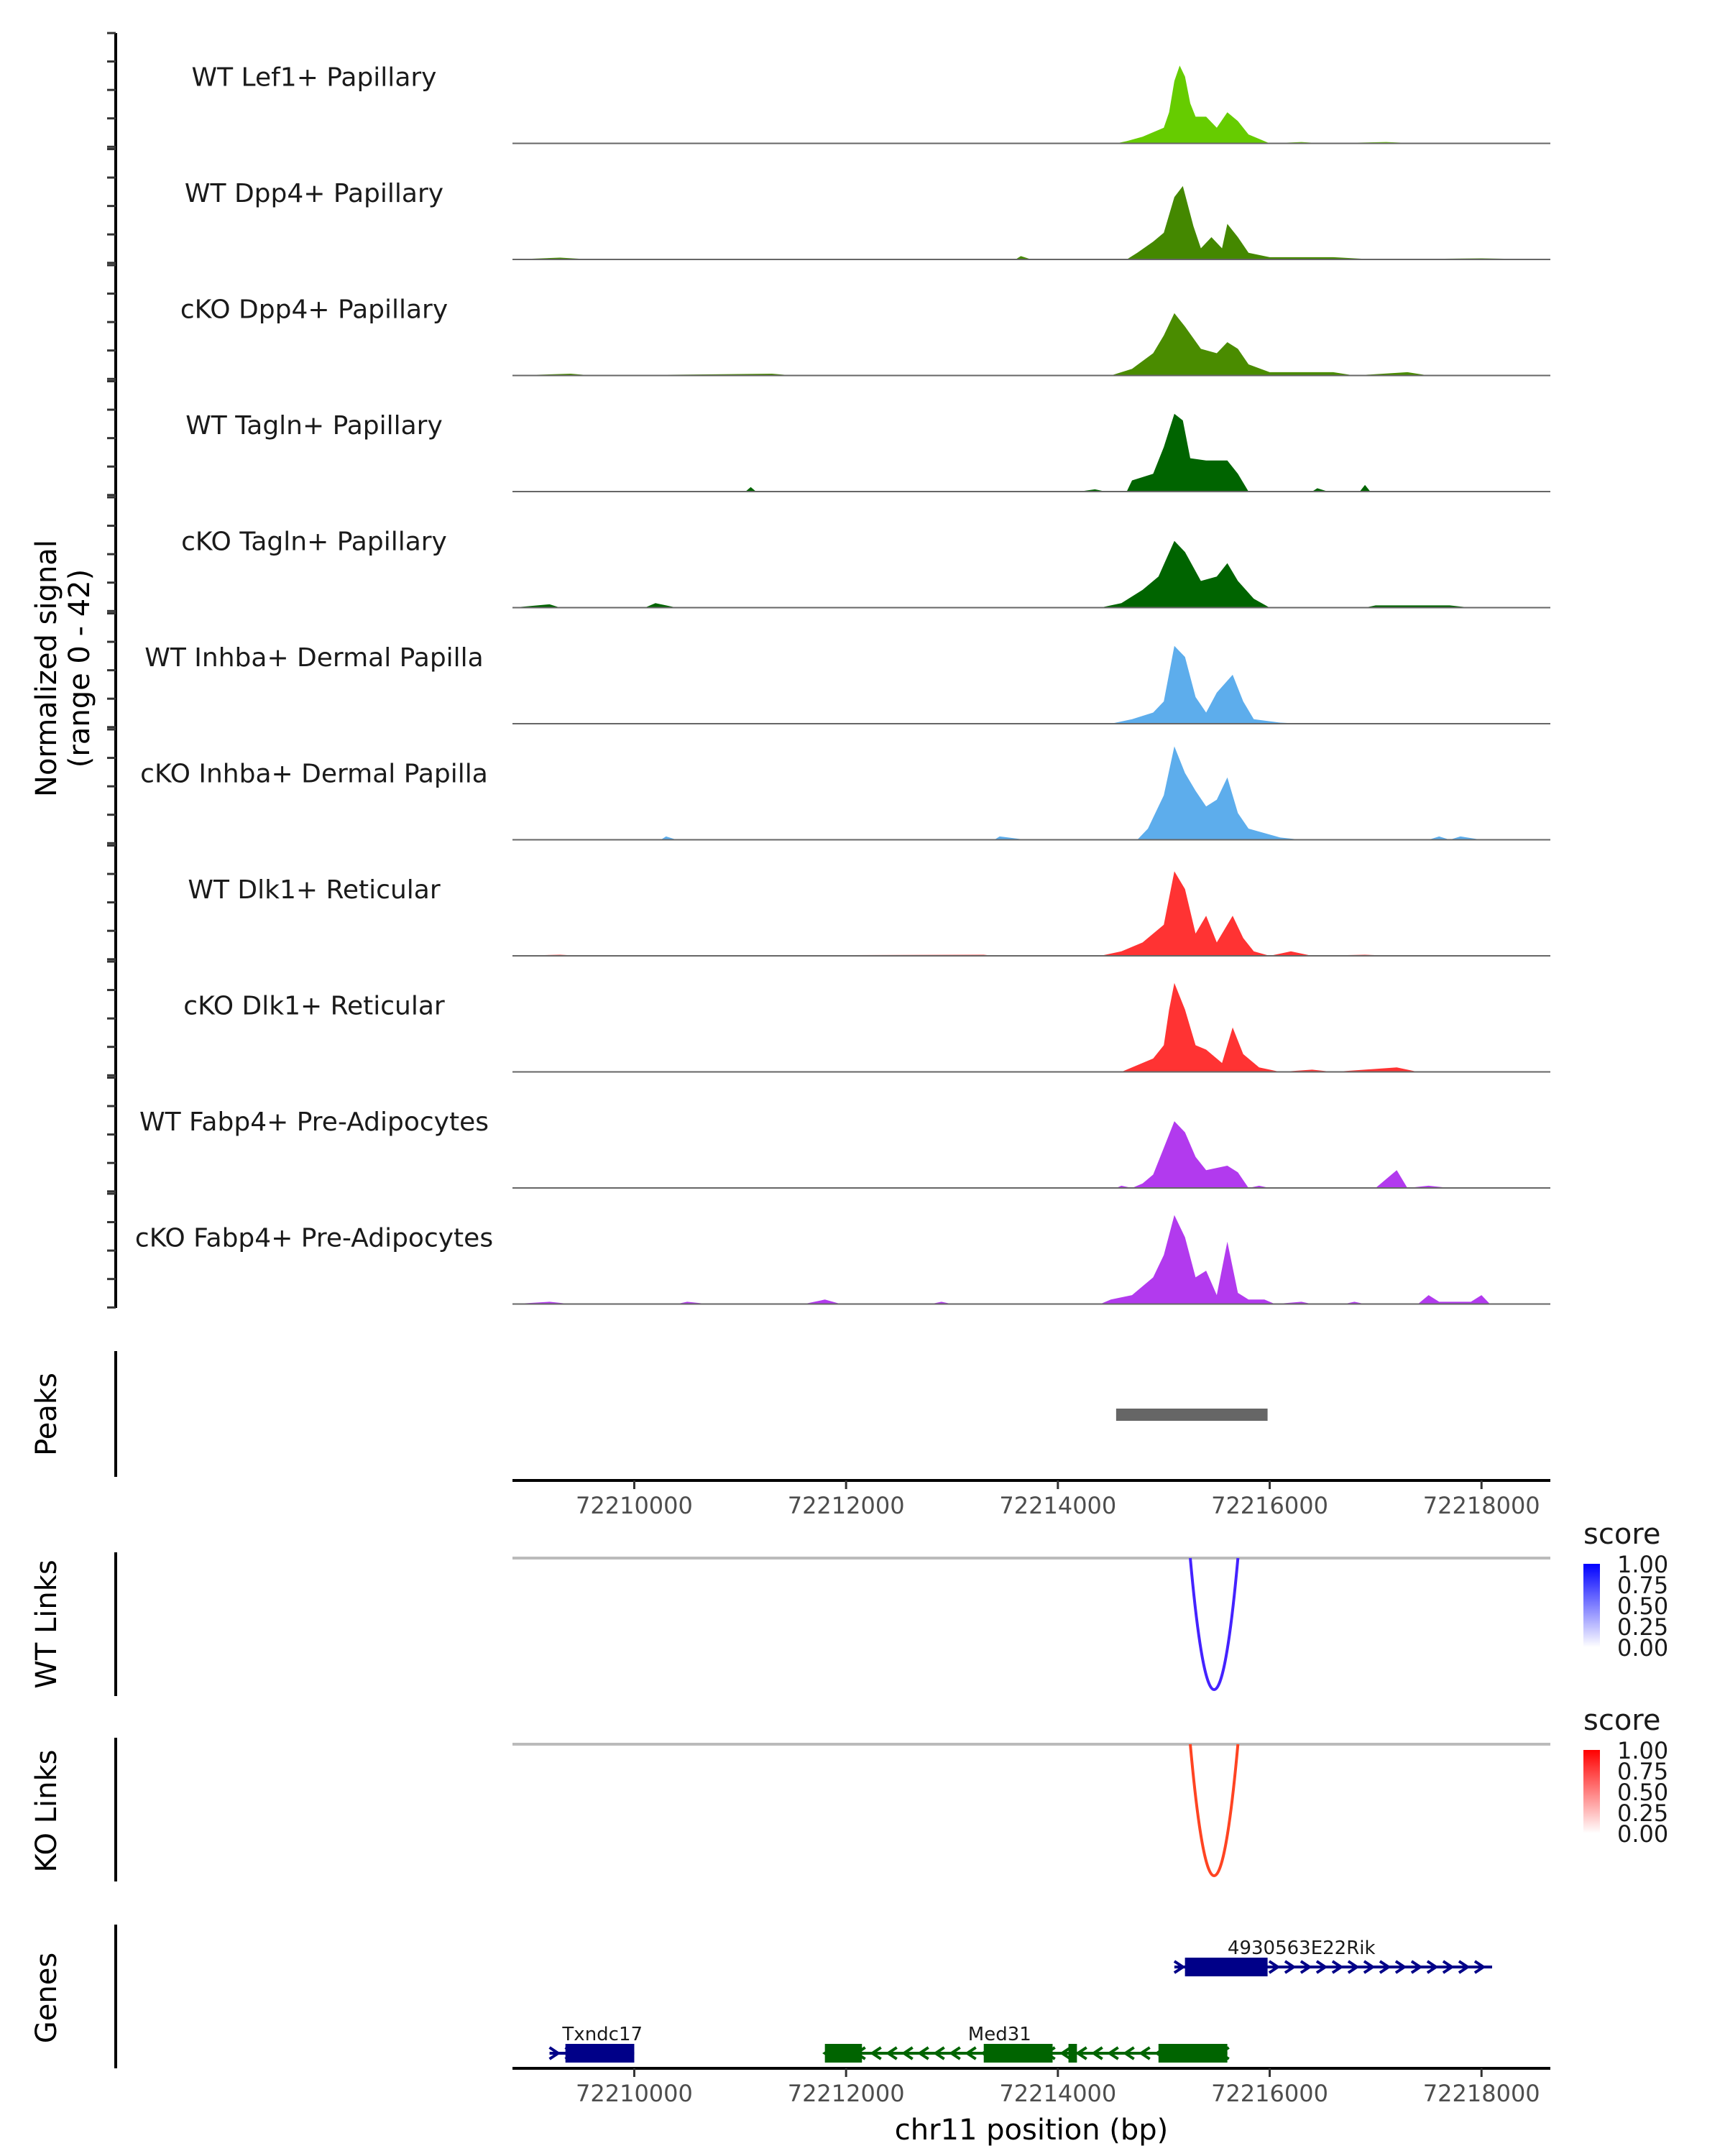  I want to click on coverage-track: cKO Fabp4+ Pre-Adipocytes, so click(828, 1250).